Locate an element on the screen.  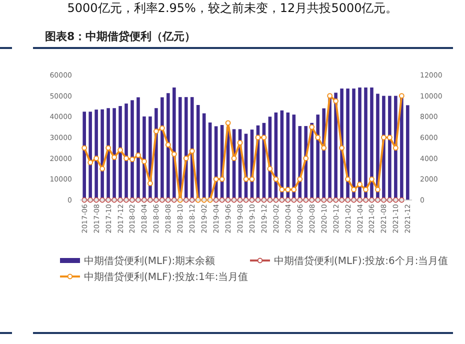
text: 5000亿元，利率2.95%，较之前未变，12月共投5000亿元。 is located at coordinates (232, 8).